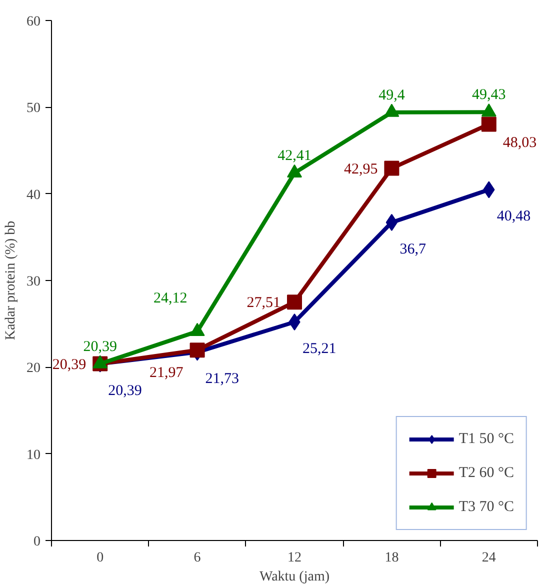 This screenshot has height=587, width=557. I want to click on x-axis-title: Waktu (jam), so click(294, 577).